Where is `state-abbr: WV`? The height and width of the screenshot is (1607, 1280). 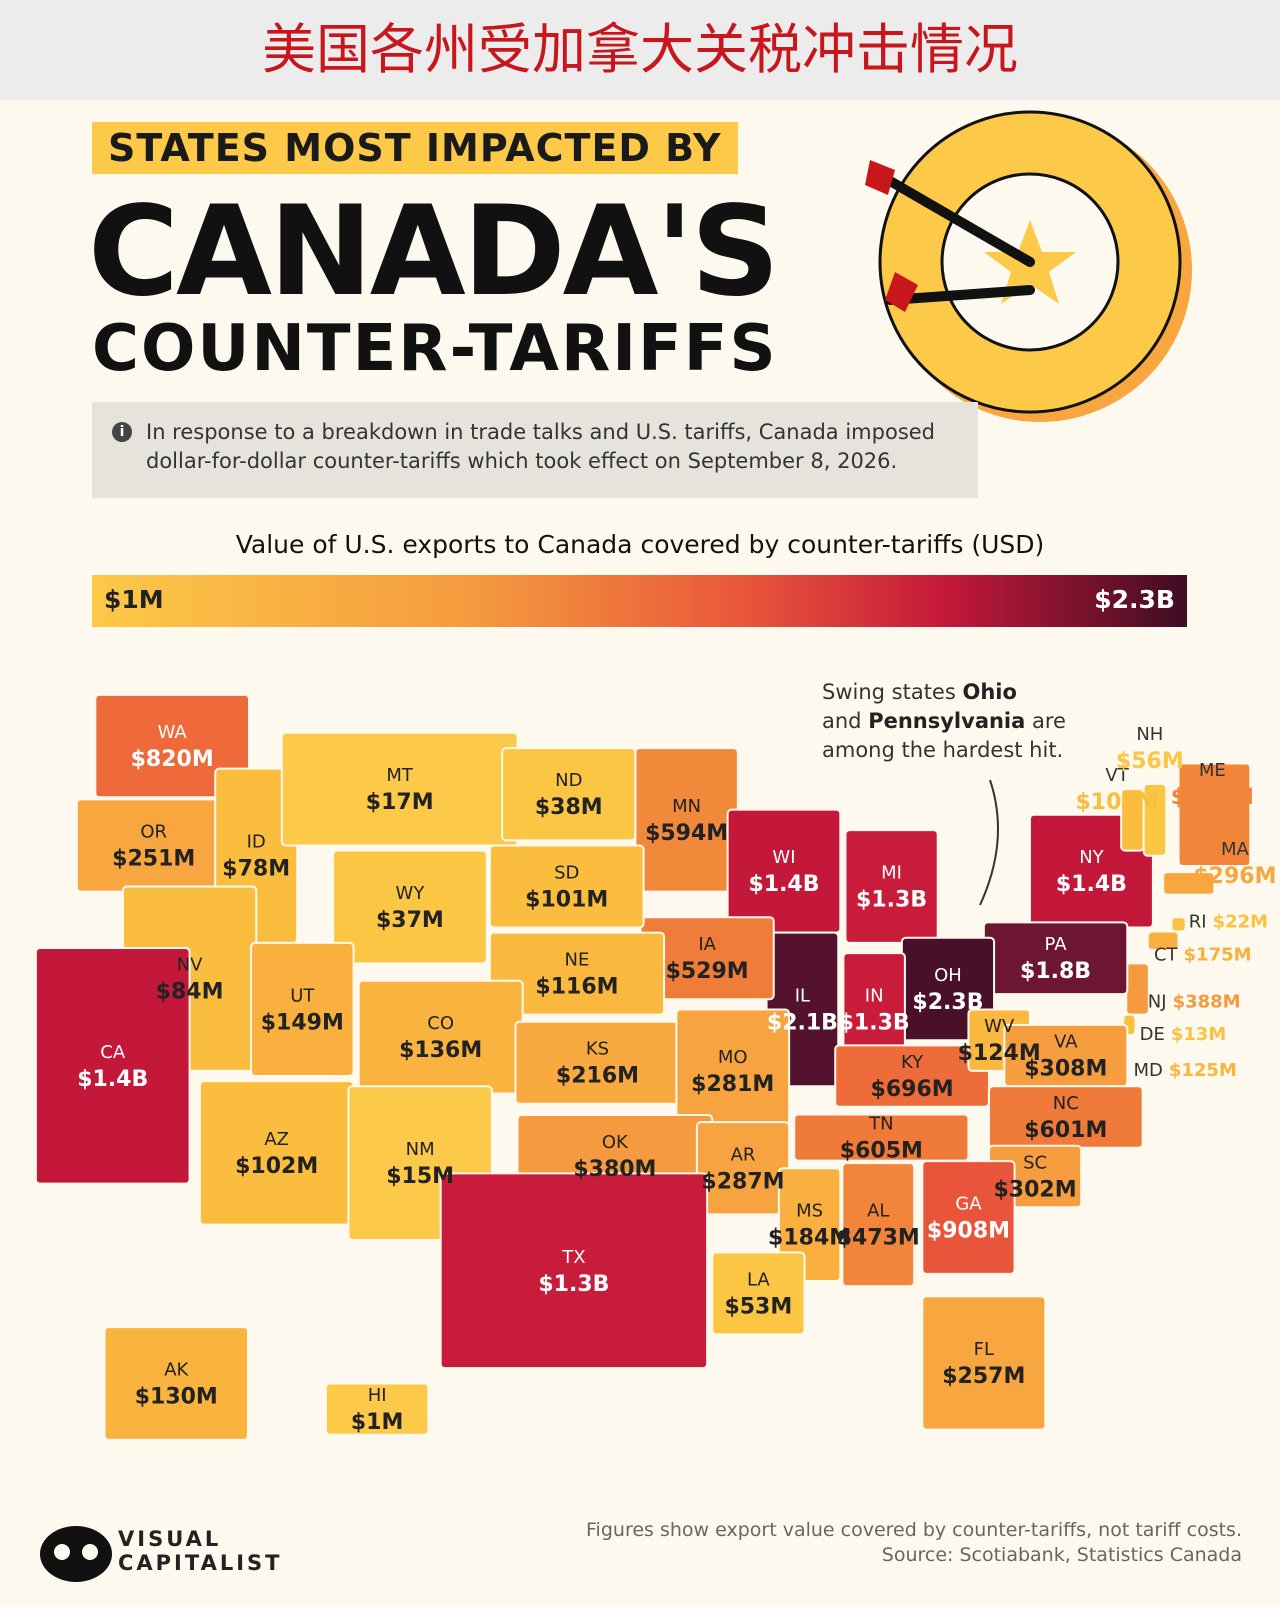
state-abbr: WV is located at coordinates (999, 1026).